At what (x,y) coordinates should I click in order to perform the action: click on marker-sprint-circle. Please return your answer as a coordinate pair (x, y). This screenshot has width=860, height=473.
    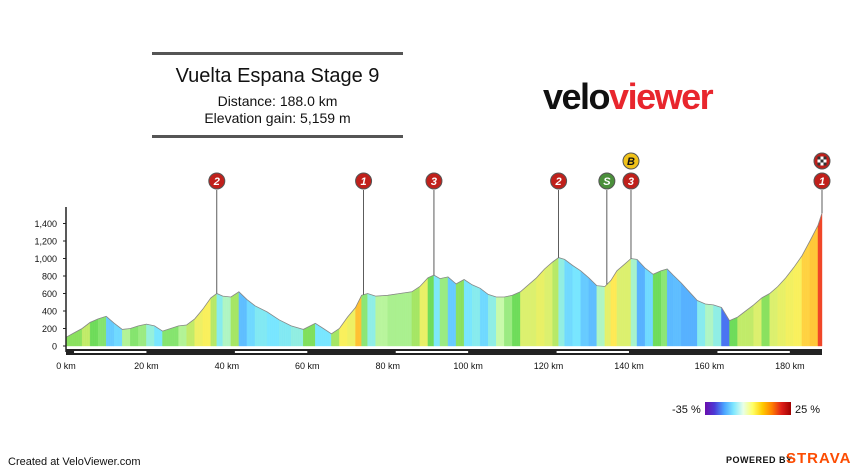
    Looking at the image, I should click on (607, 181).